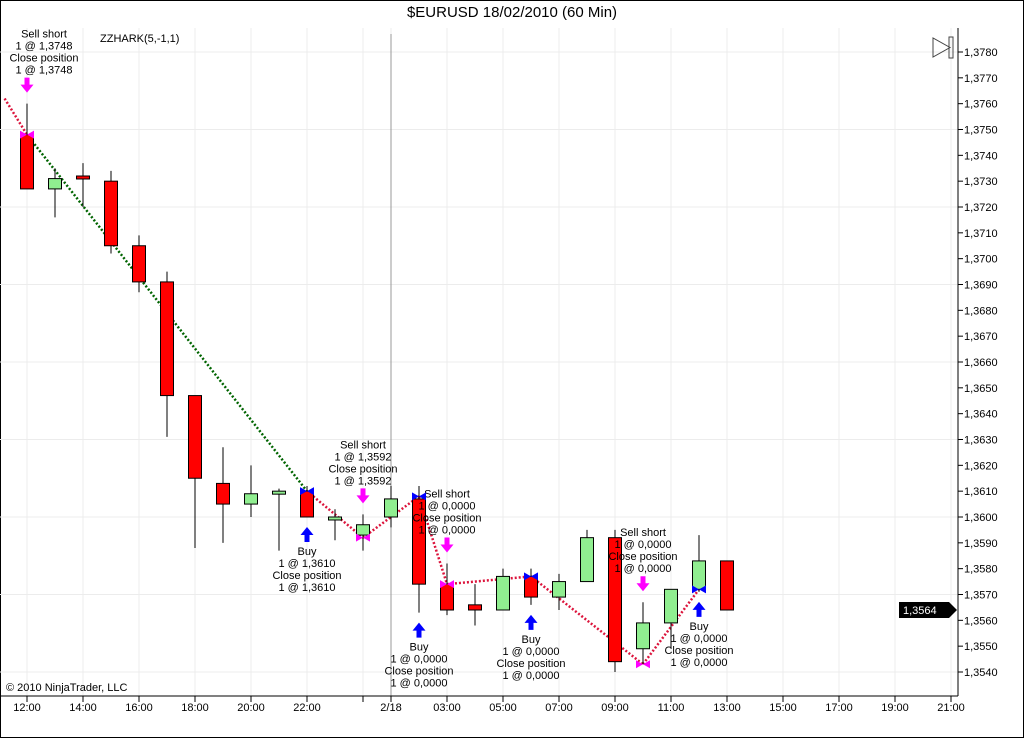 The image size is (1024, 738). Describe the element at coordinates (139, 708) in the screenshot. I see `x-tick-label: 16:00` at that location.